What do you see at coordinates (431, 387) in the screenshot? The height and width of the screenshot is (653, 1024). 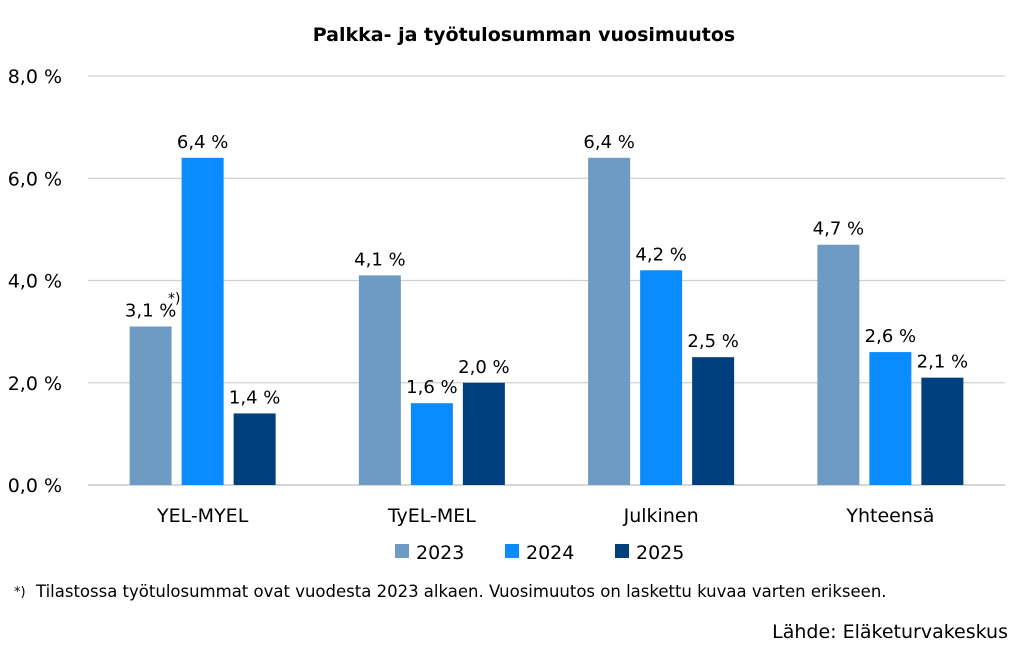 I see `data-label: 1,6 %` at bounding box center [431, 387].